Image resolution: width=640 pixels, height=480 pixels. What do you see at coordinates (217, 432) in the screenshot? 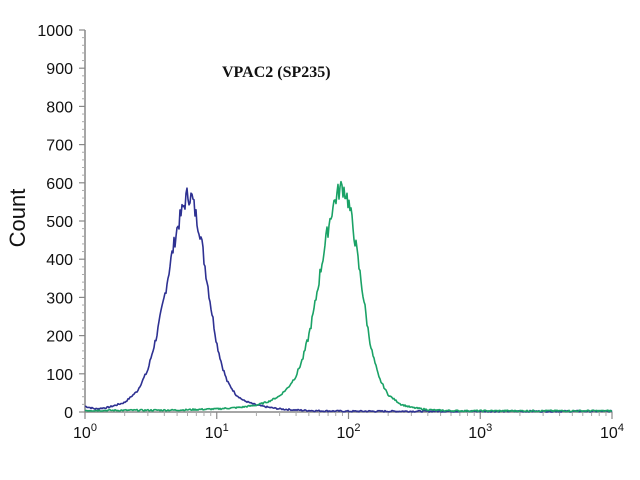
I see `x-tick-label: 10¹` at bounding box center [217, 432].